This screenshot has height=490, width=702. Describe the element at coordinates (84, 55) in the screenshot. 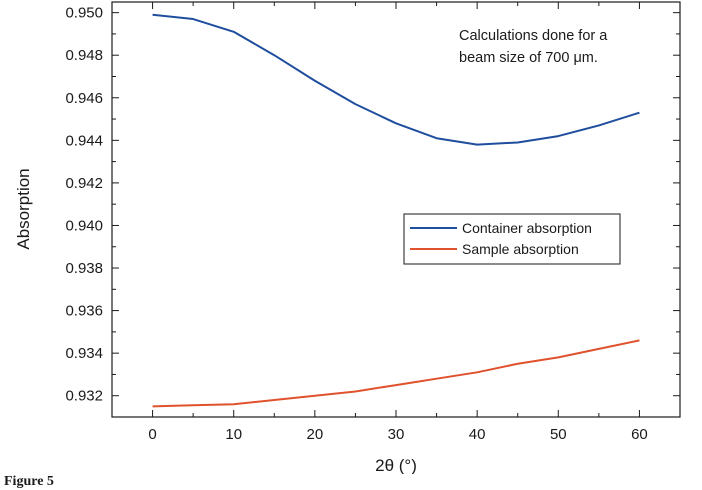

I see `y-tick-label: 0.948` at that location.